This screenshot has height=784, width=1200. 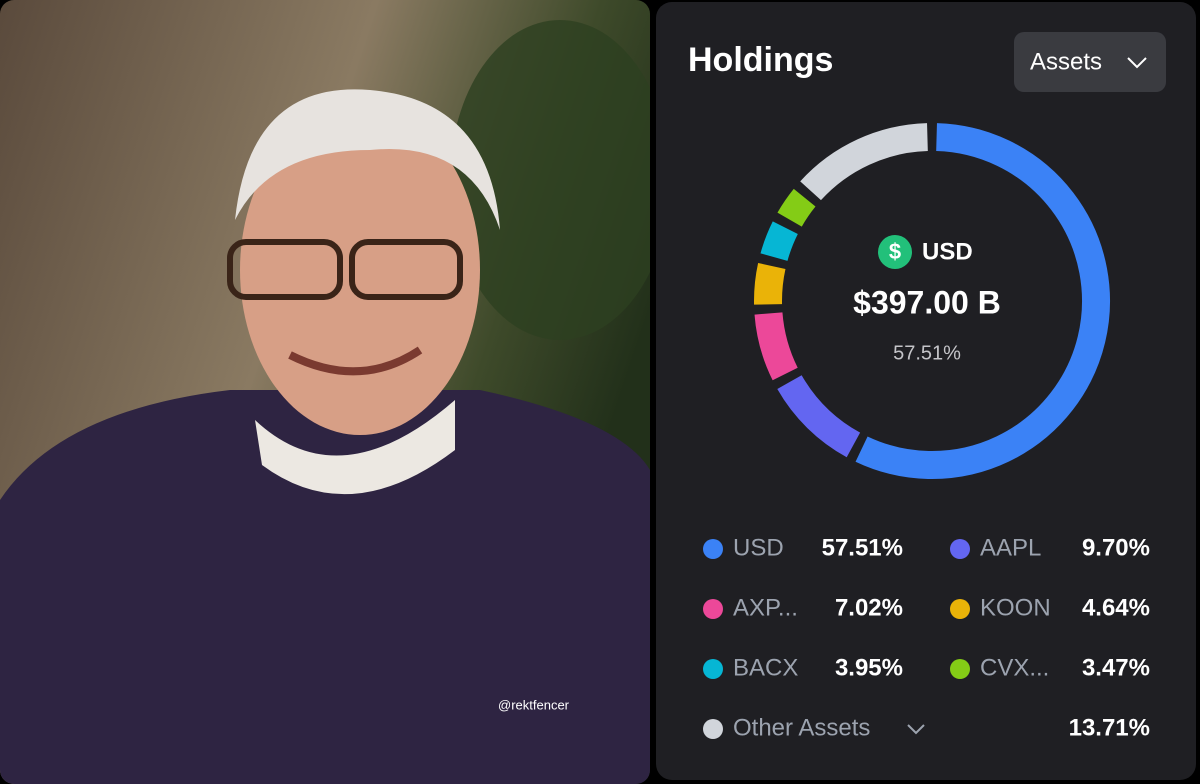 I want to click on legend-value: 4.64%, so click(x=1116, y=607).